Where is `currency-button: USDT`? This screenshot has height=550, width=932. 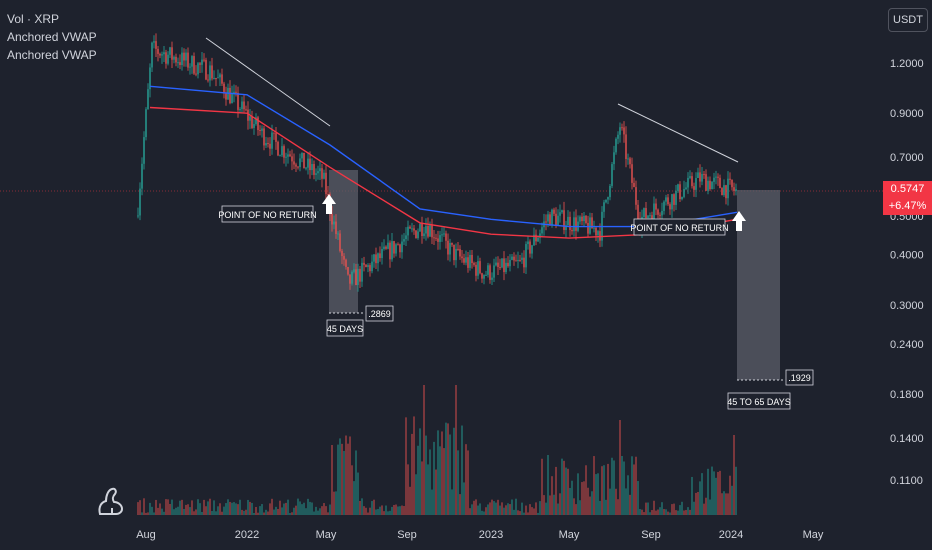
currency-button: USDT is located at coordinates (908, 20).